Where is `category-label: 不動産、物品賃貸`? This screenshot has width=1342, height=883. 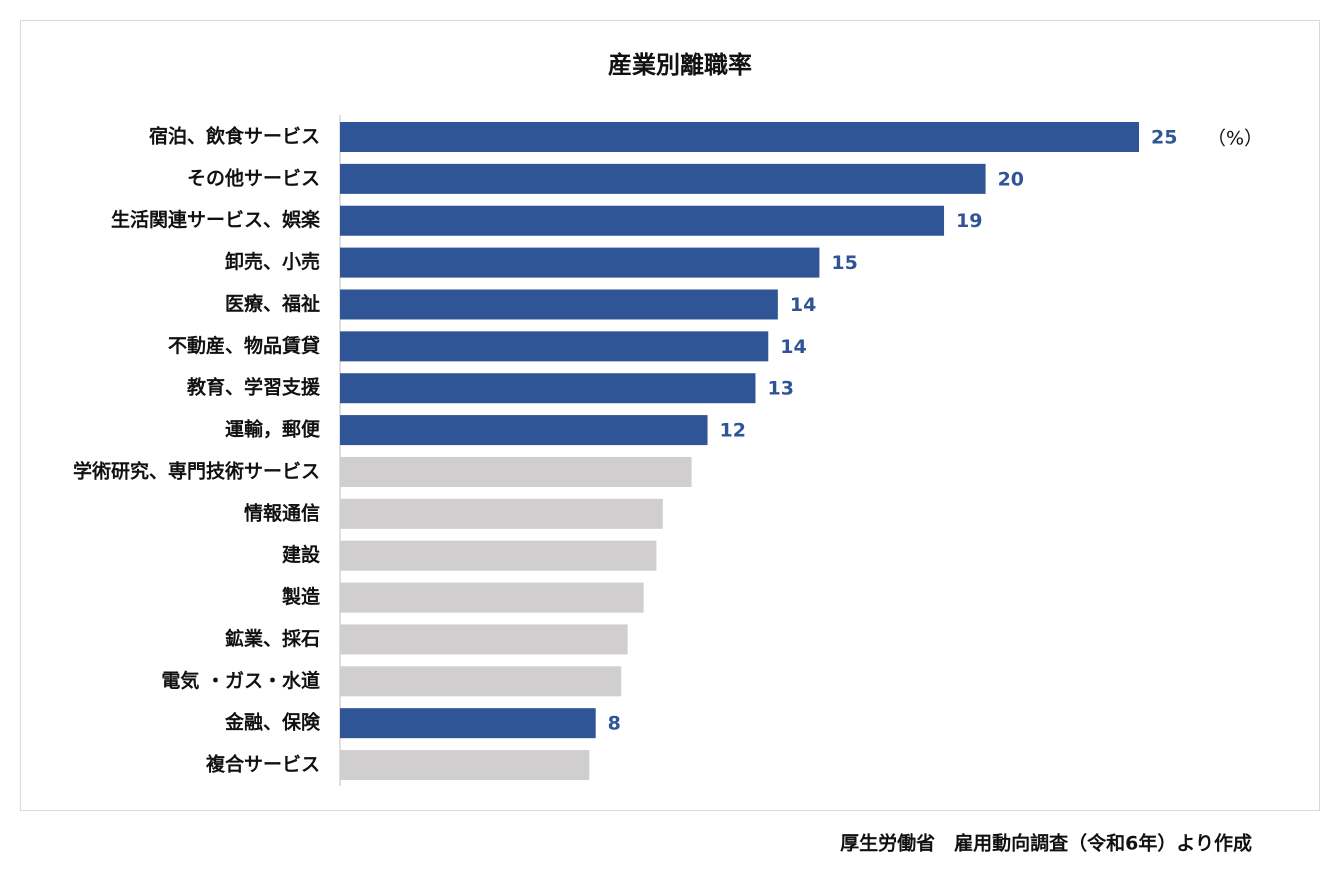
category-label: 不動産、物品賃貸 is located at coordinates (244, 345).